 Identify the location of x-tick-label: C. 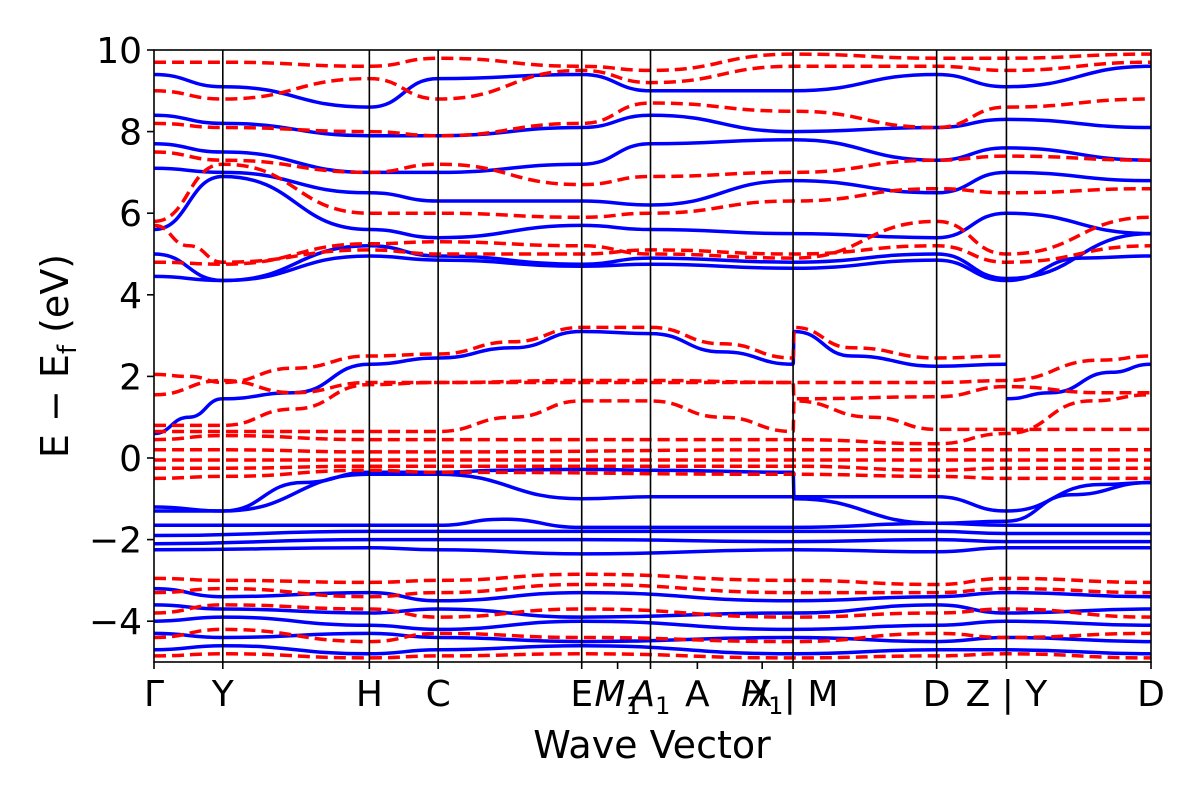
(438, 694).